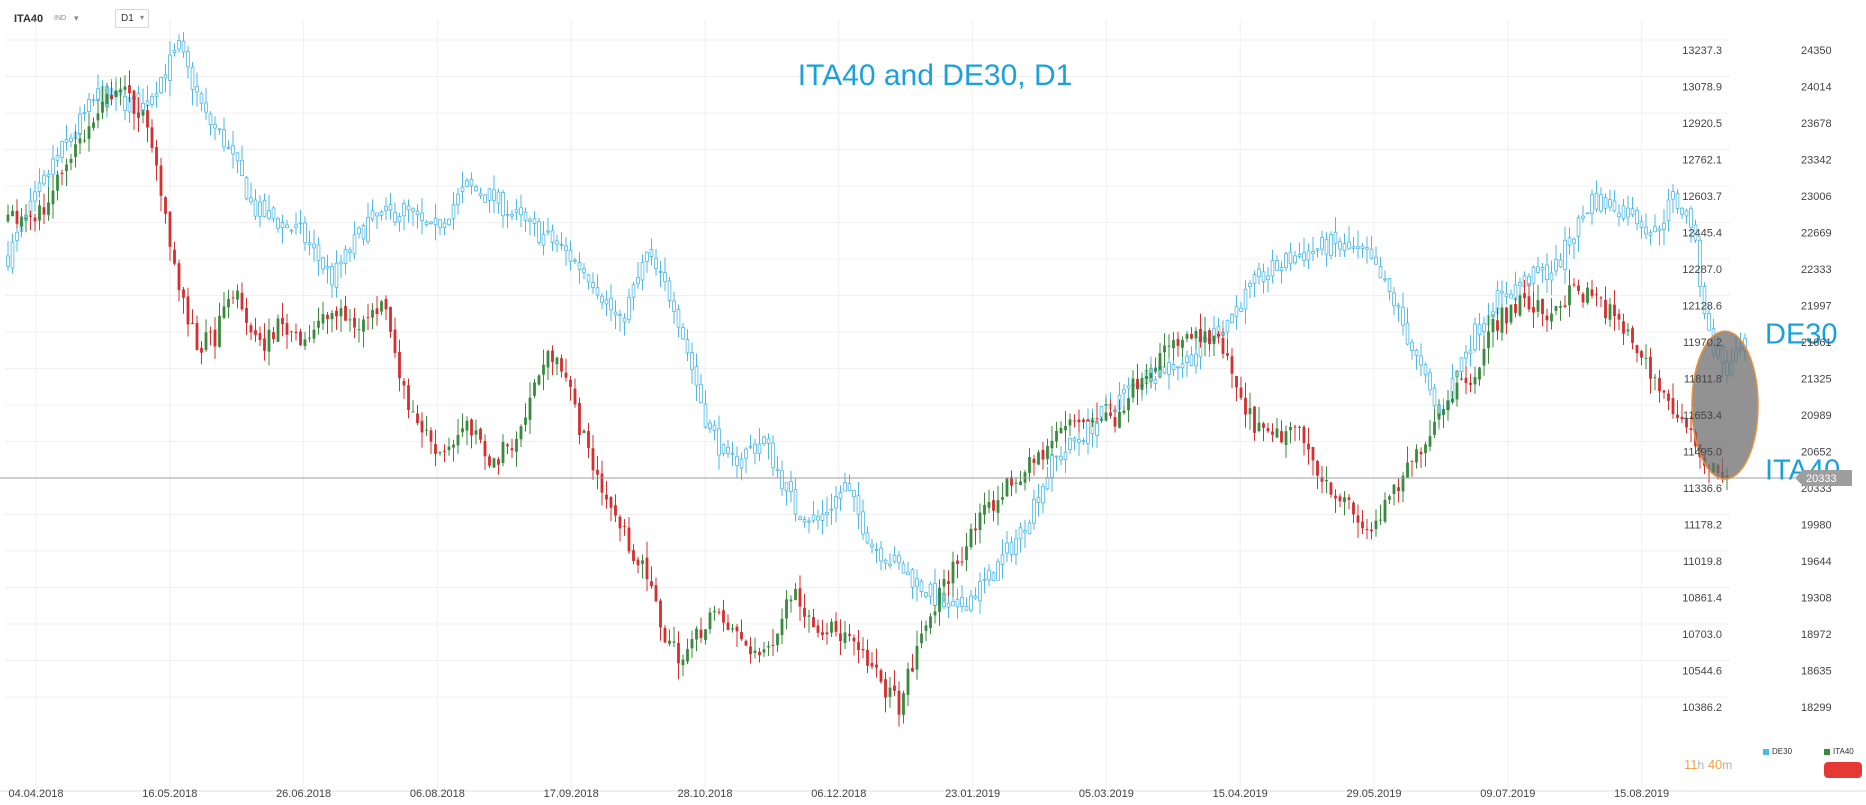 This screenshot has width=1866, height=805. Describe the element at coordinates (1816, 270) in the screenshot. I see `y-right-tick-label: 22333` at that location.